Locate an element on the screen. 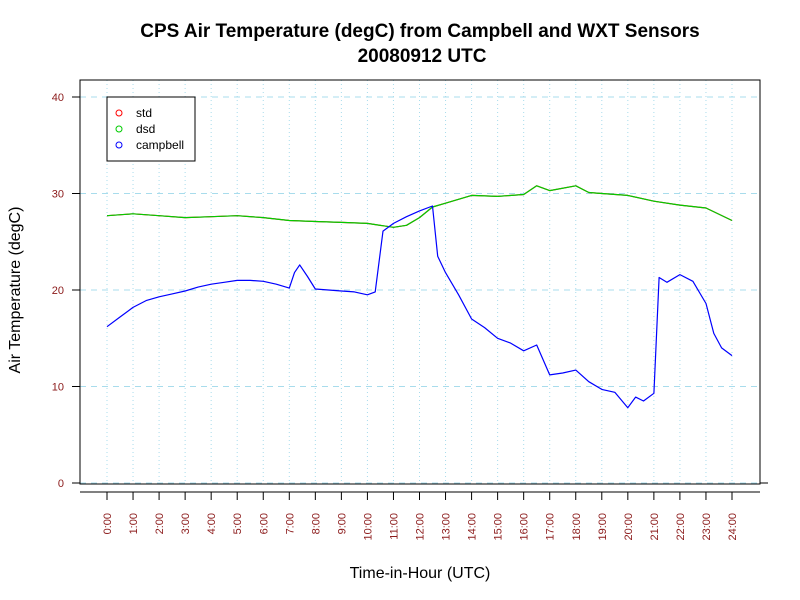 The height and width of the screenshot is (600, 800). y-tick-label: 10 is located at coordinates (58, 388).